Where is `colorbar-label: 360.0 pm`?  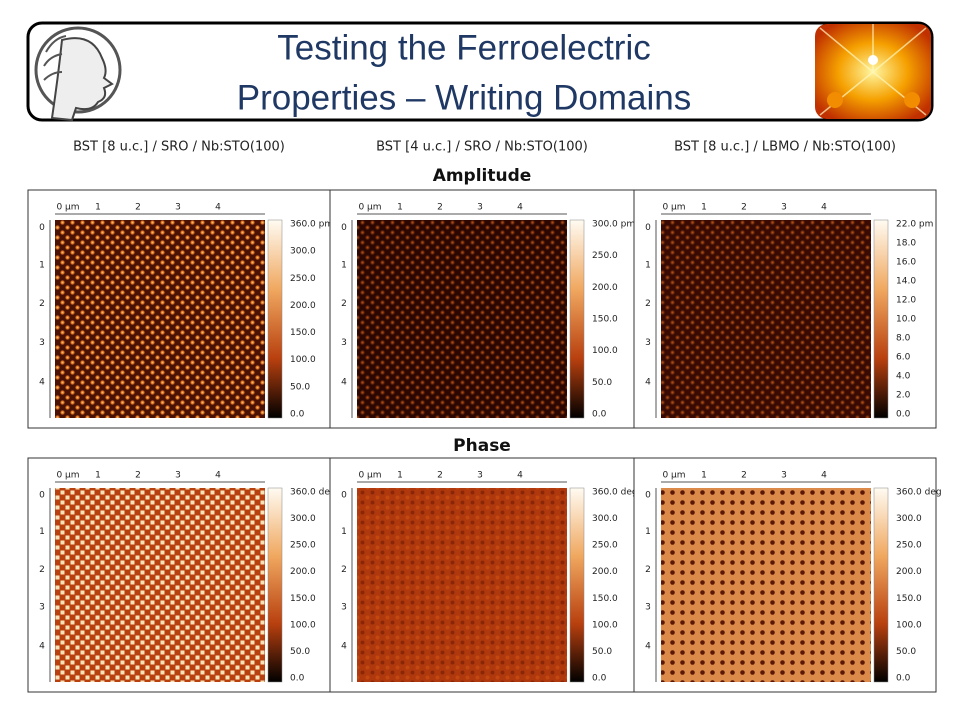
colorbar-label: 360.0 pm is located at coordinates (311, 225).